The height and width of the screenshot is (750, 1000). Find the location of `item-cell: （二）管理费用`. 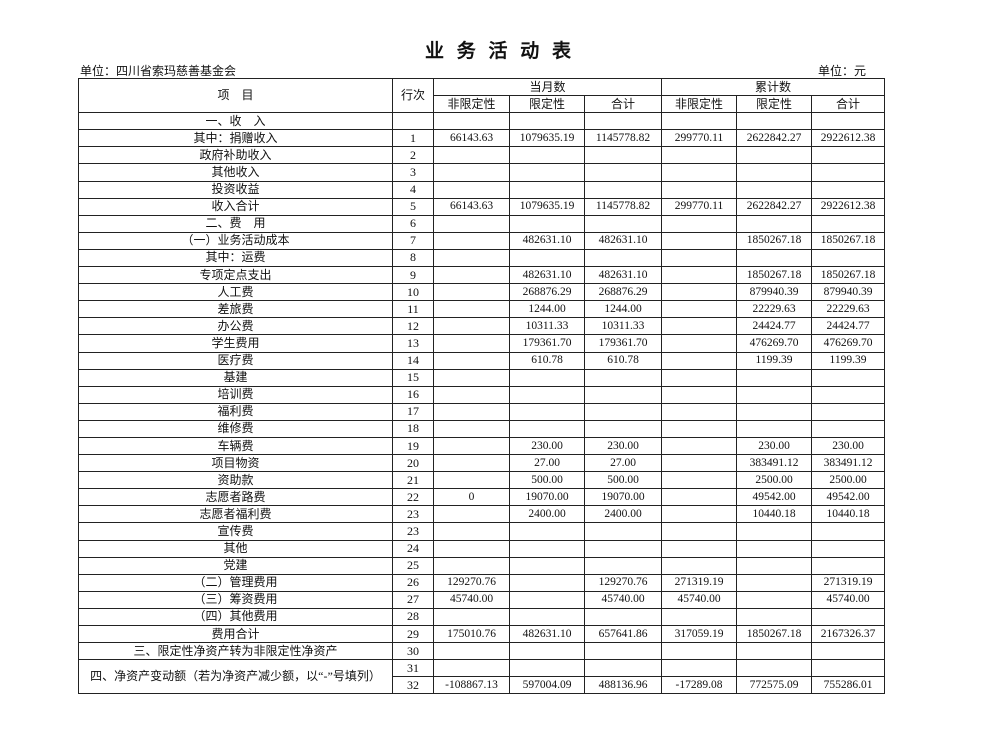

item-cell: （二）管理费用 is located at coordinates (235, 582).